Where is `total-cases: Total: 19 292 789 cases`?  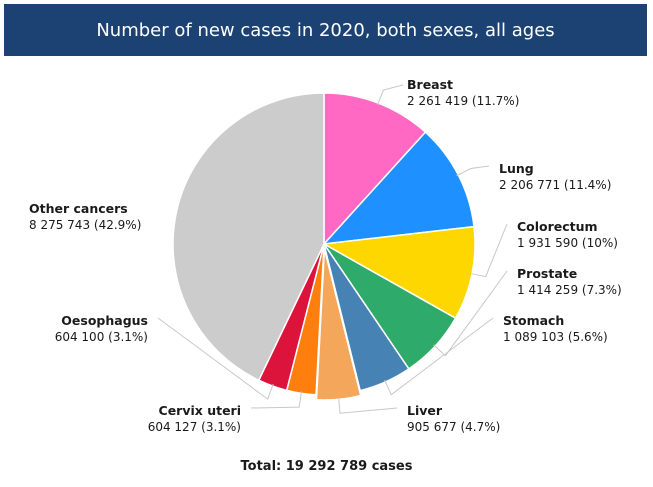
total-cases: Total: 19 292 789 cases is located at coordinates (326, 466).